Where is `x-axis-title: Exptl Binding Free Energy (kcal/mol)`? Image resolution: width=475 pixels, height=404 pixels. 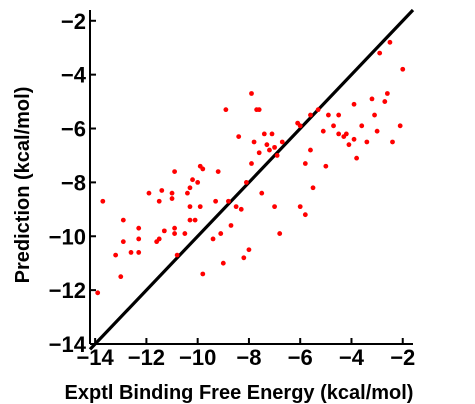 x-axis-title: Exptl Binding Free Energy (kcal/mol) is located at coordinates (239, 393).